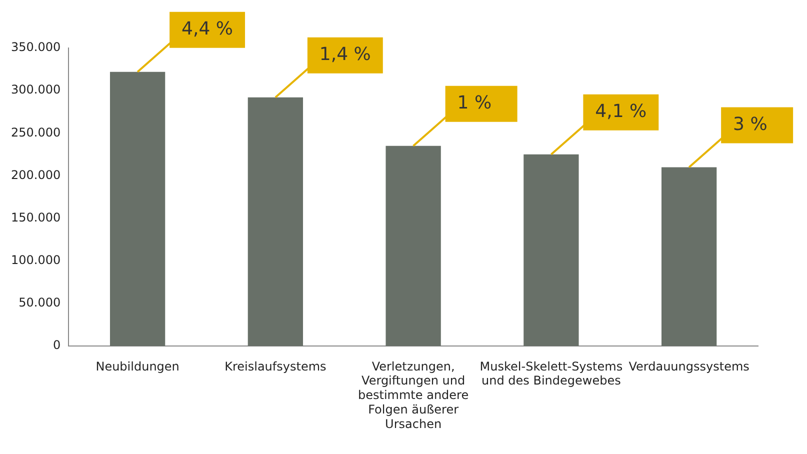  Describe the element at coordinates (689, 366) in the screenshot. I see `x-tick-label: Verdauungssystems` at that location.